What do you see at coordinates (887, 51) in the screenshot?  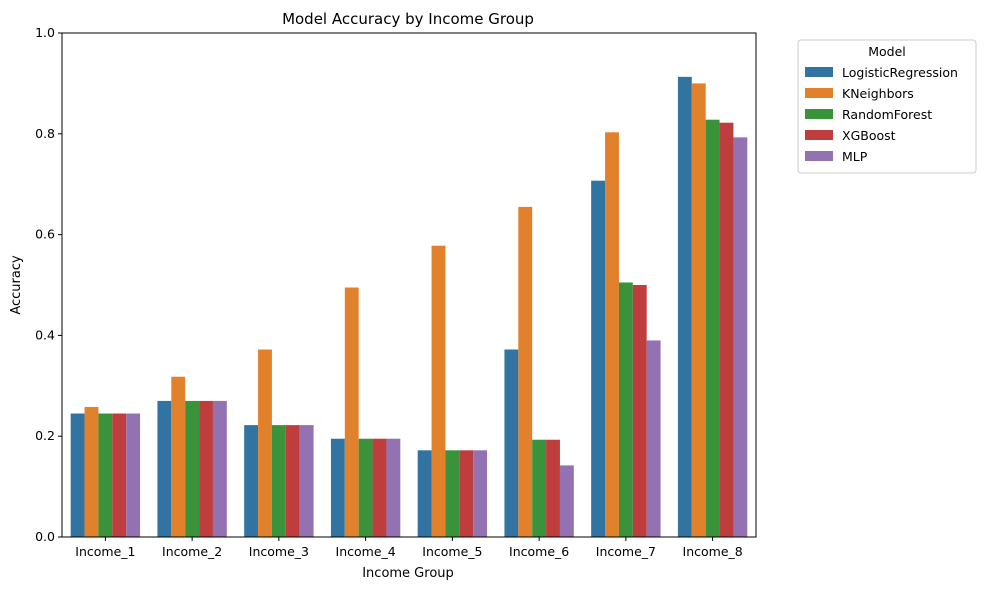 I see `legend-title: Model` at bounding box center [887, 51].